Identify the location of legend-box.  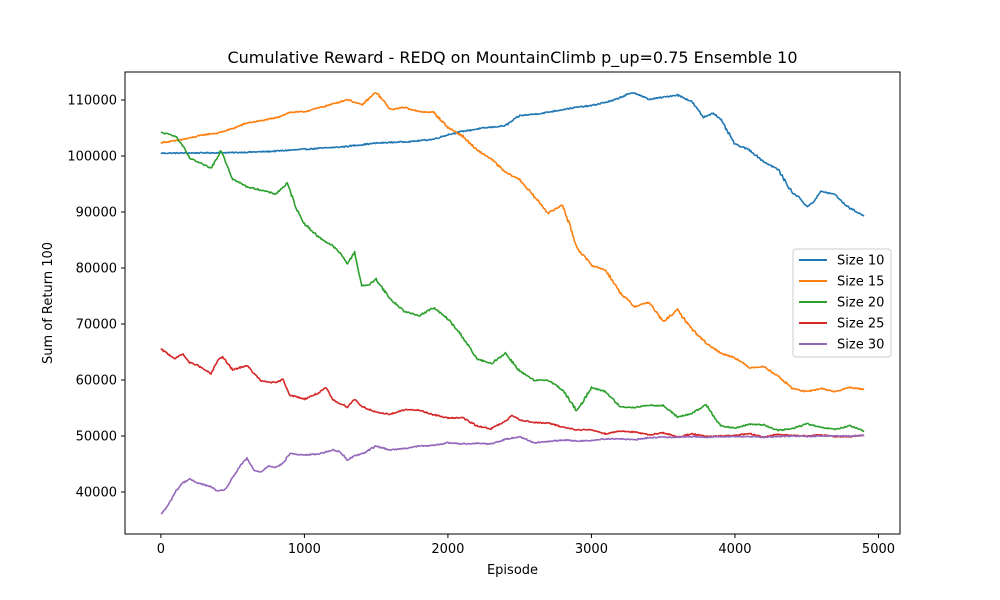
(842, 303).